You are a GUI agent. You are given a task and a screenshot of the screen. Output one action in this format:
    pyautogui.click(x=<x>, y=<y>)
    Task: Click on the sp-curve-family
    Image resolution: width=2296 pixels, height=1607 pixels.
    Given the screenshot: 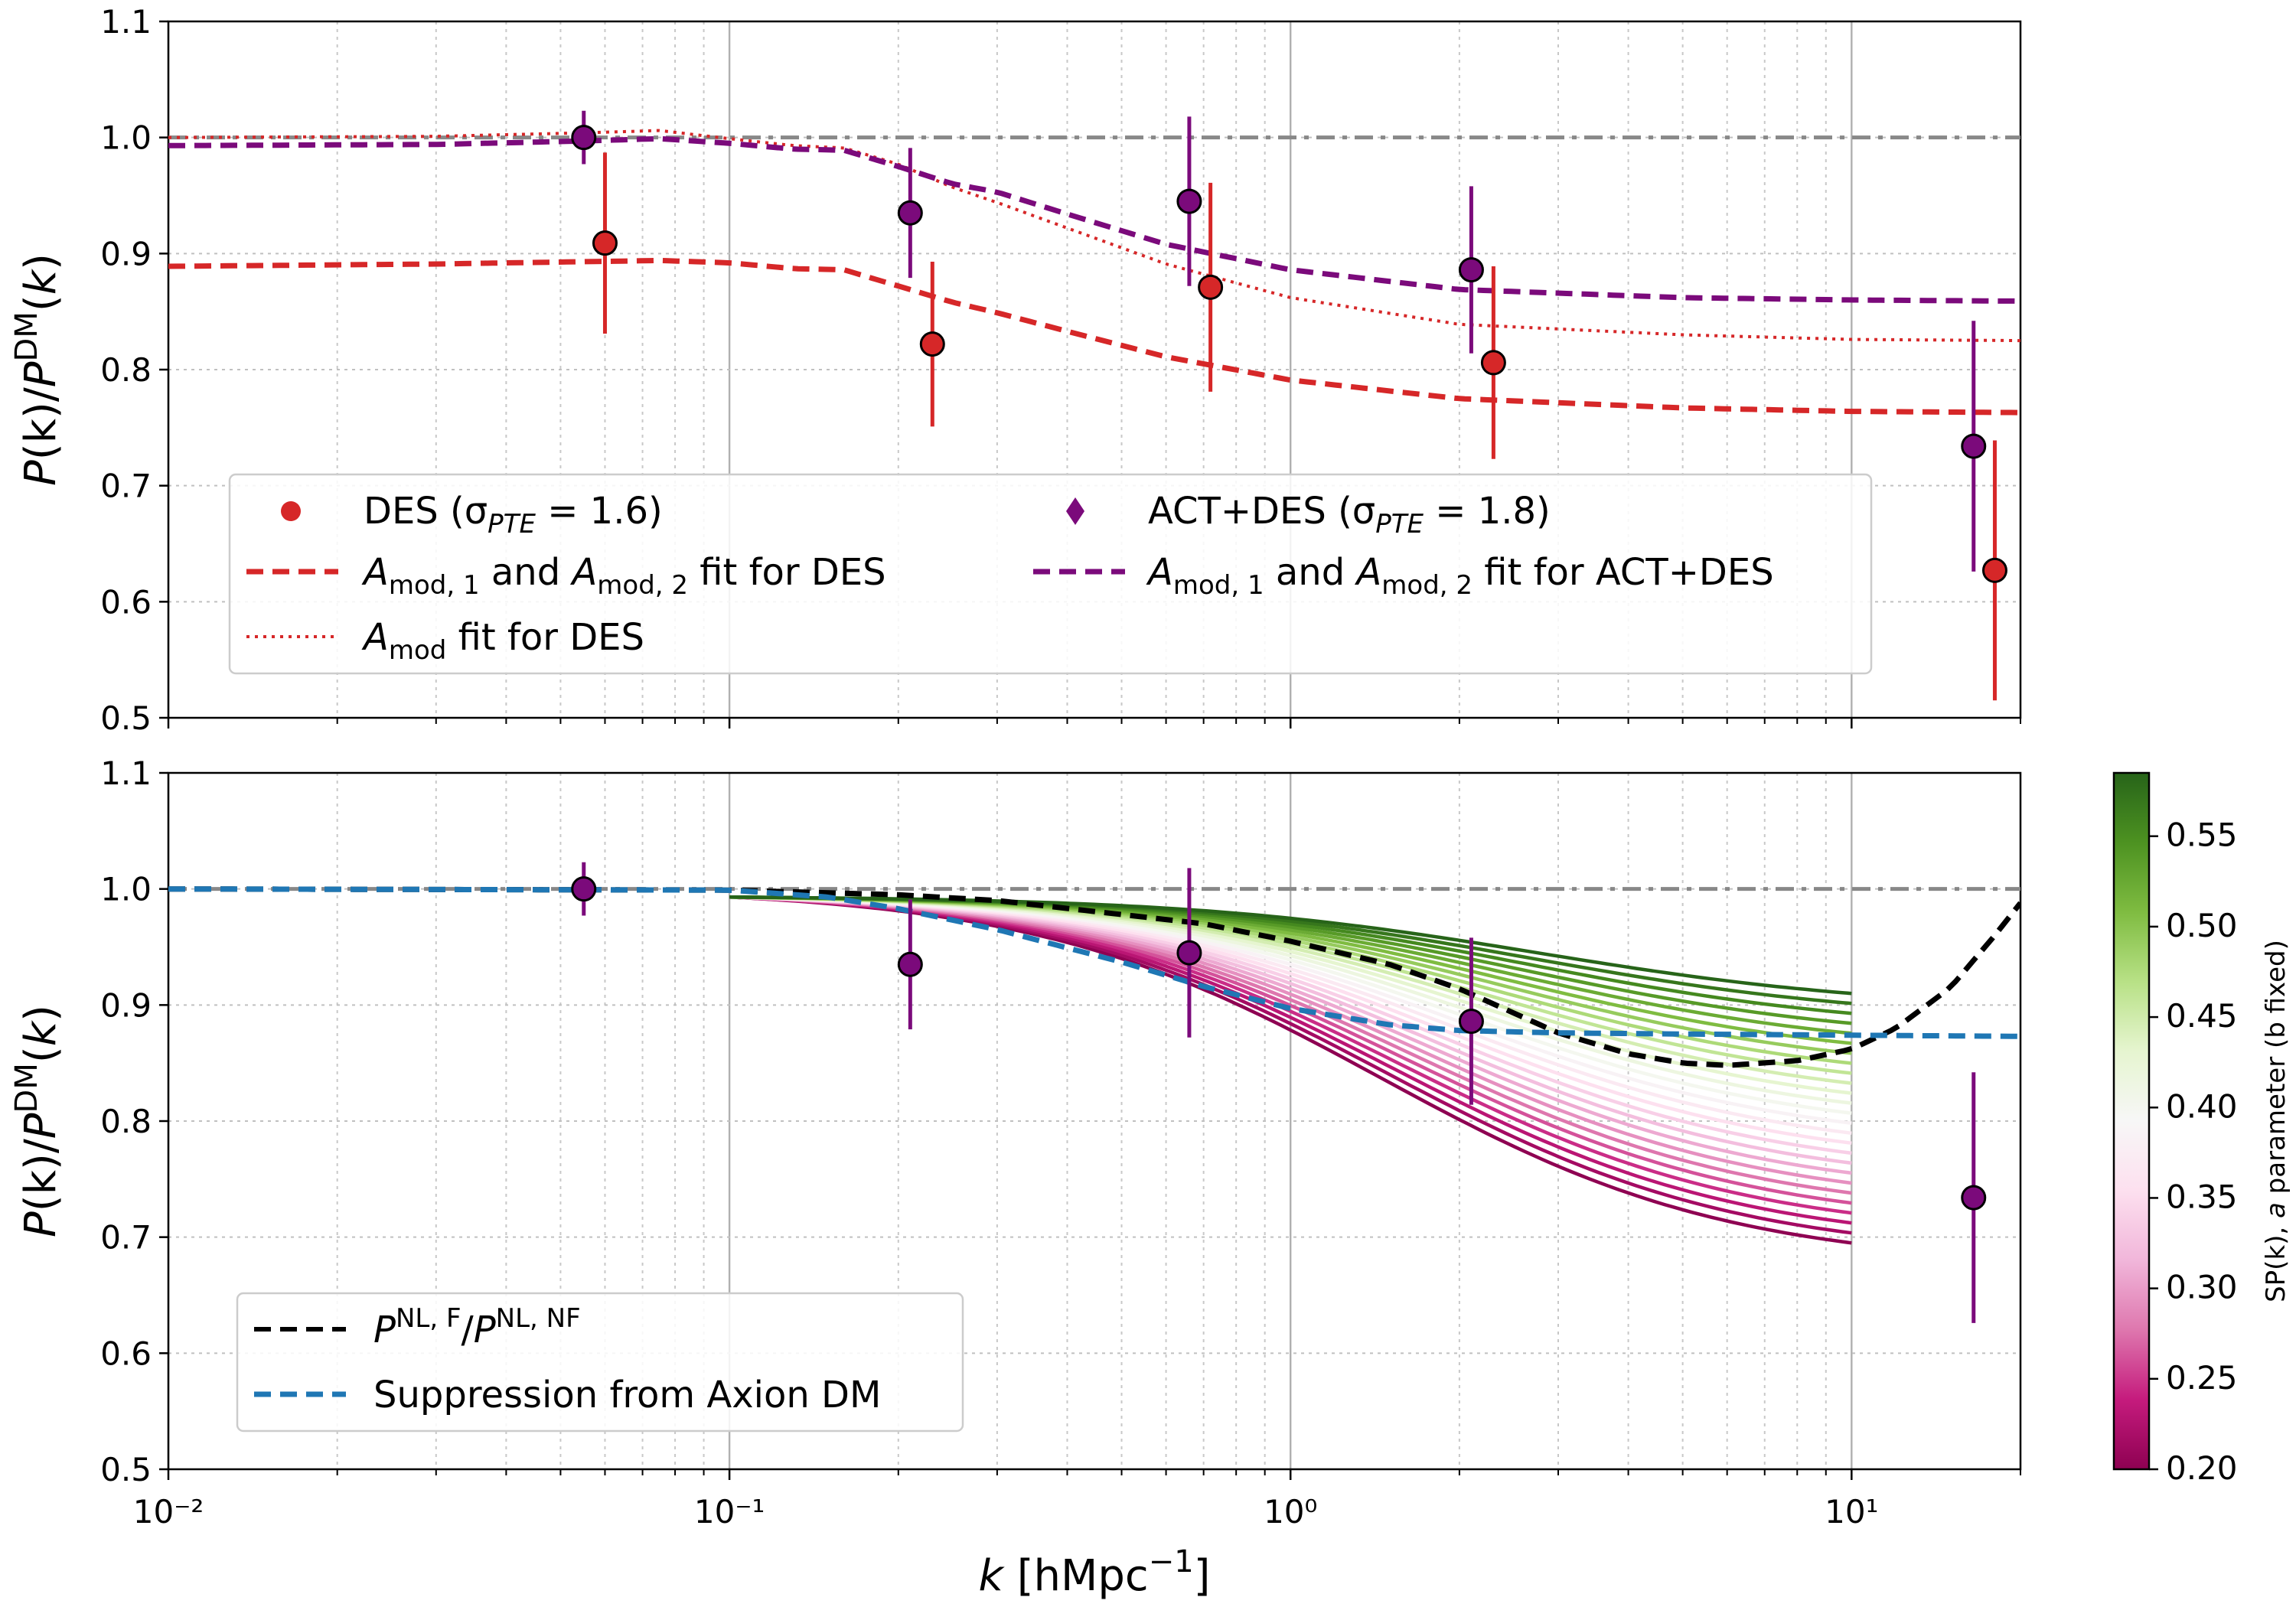 What is the action you would take?
    pyautogui.click(x=1290, y=1070)
    